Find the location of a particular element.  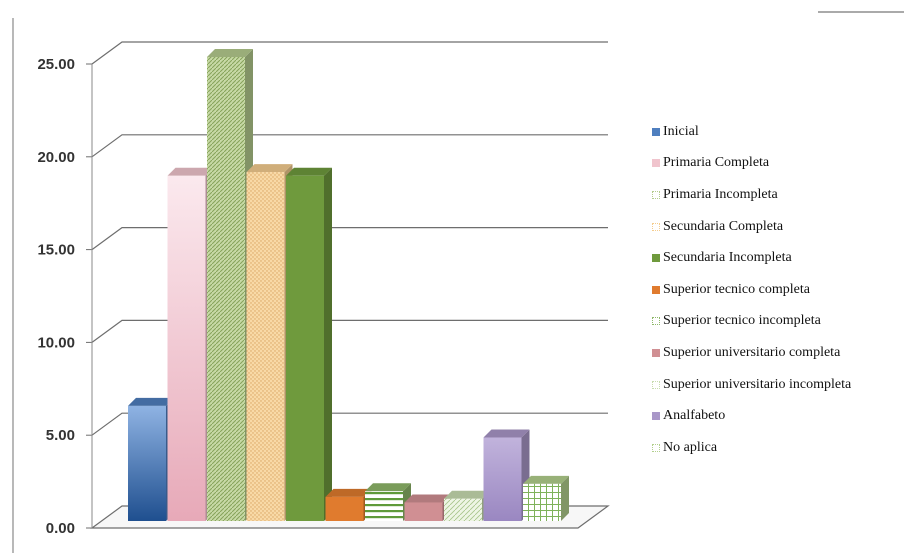

legend-item: Primaria Incompleta is located at coordinates (751, 195).